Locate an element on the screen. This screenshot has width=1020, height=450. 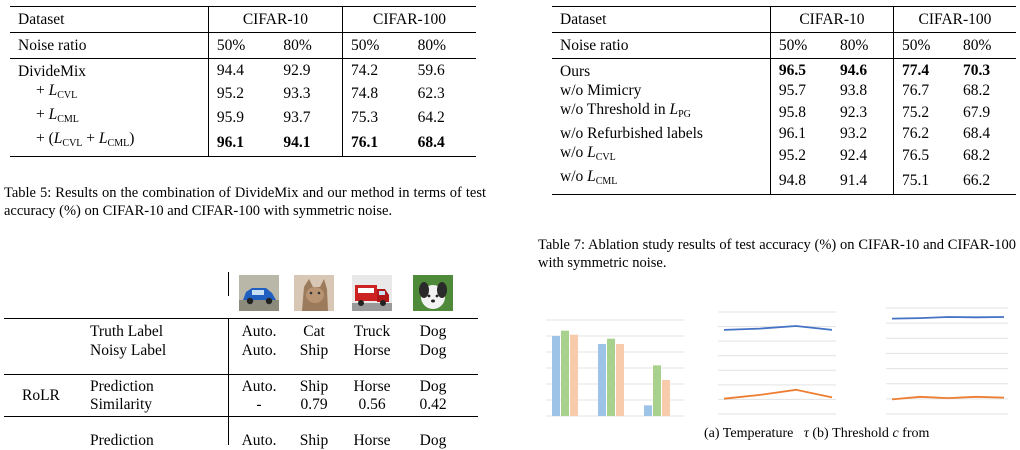
cell: 93.2 is located at coordinates (853, 133).